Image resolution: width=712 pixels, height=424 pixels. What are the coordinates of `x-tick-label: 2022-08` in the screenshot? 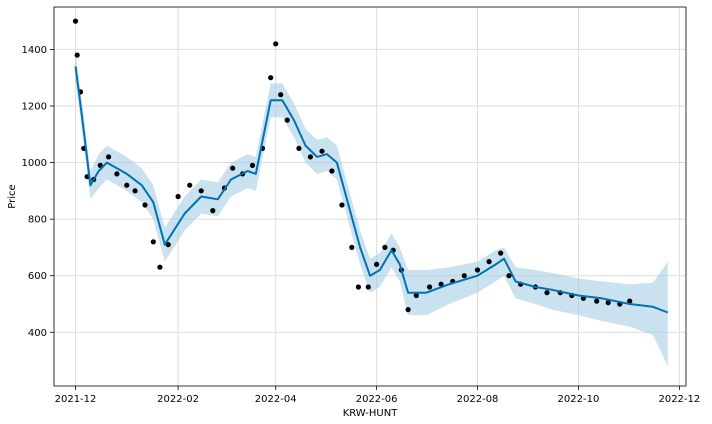 It's located at (478, 399).